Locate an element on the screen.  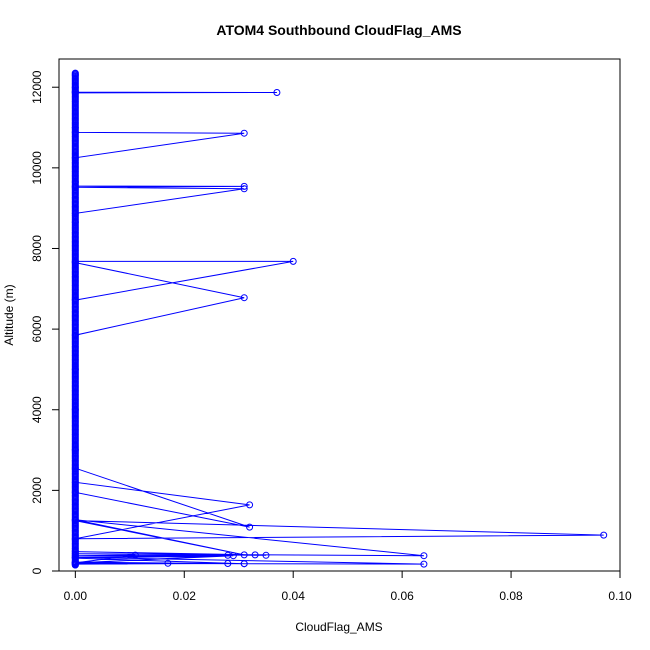
x-tick-label: 0.10 is located at coordinates (620, 596).